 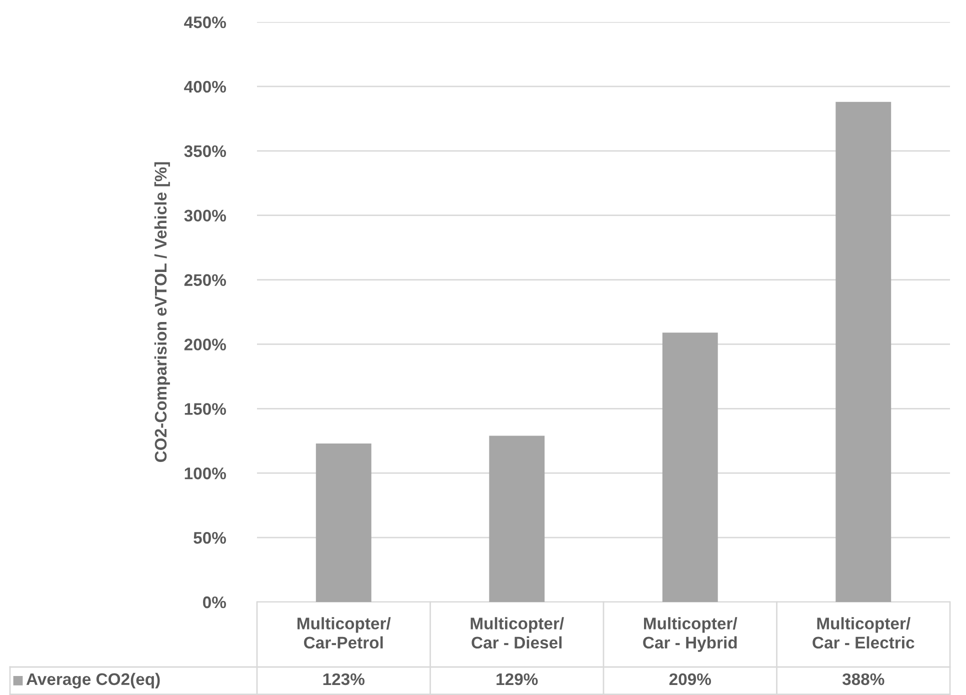 What do you see at coordinates (162, 312) in the screenshot?
I see `y-axis-title: CO2-Comparision eVTOL / Vehicle [%]` at bounding box center [162, 312].